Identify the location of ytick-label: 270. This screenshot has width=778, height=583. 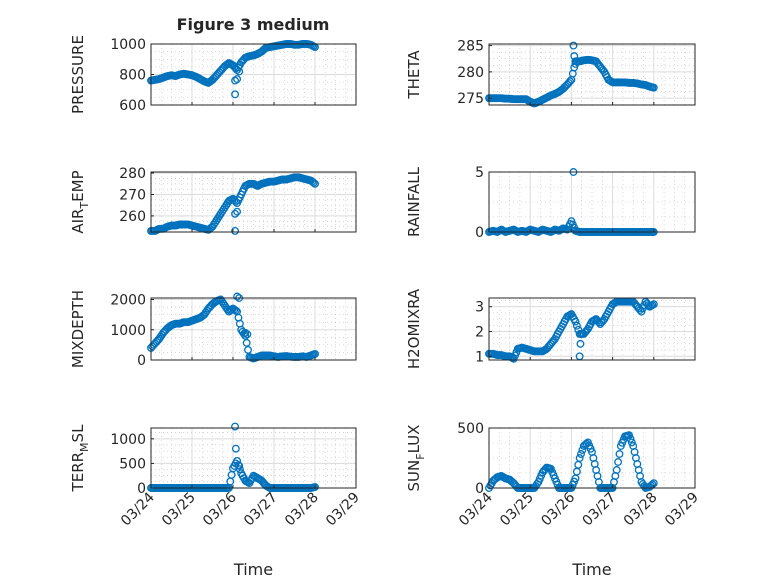
(132, 196).